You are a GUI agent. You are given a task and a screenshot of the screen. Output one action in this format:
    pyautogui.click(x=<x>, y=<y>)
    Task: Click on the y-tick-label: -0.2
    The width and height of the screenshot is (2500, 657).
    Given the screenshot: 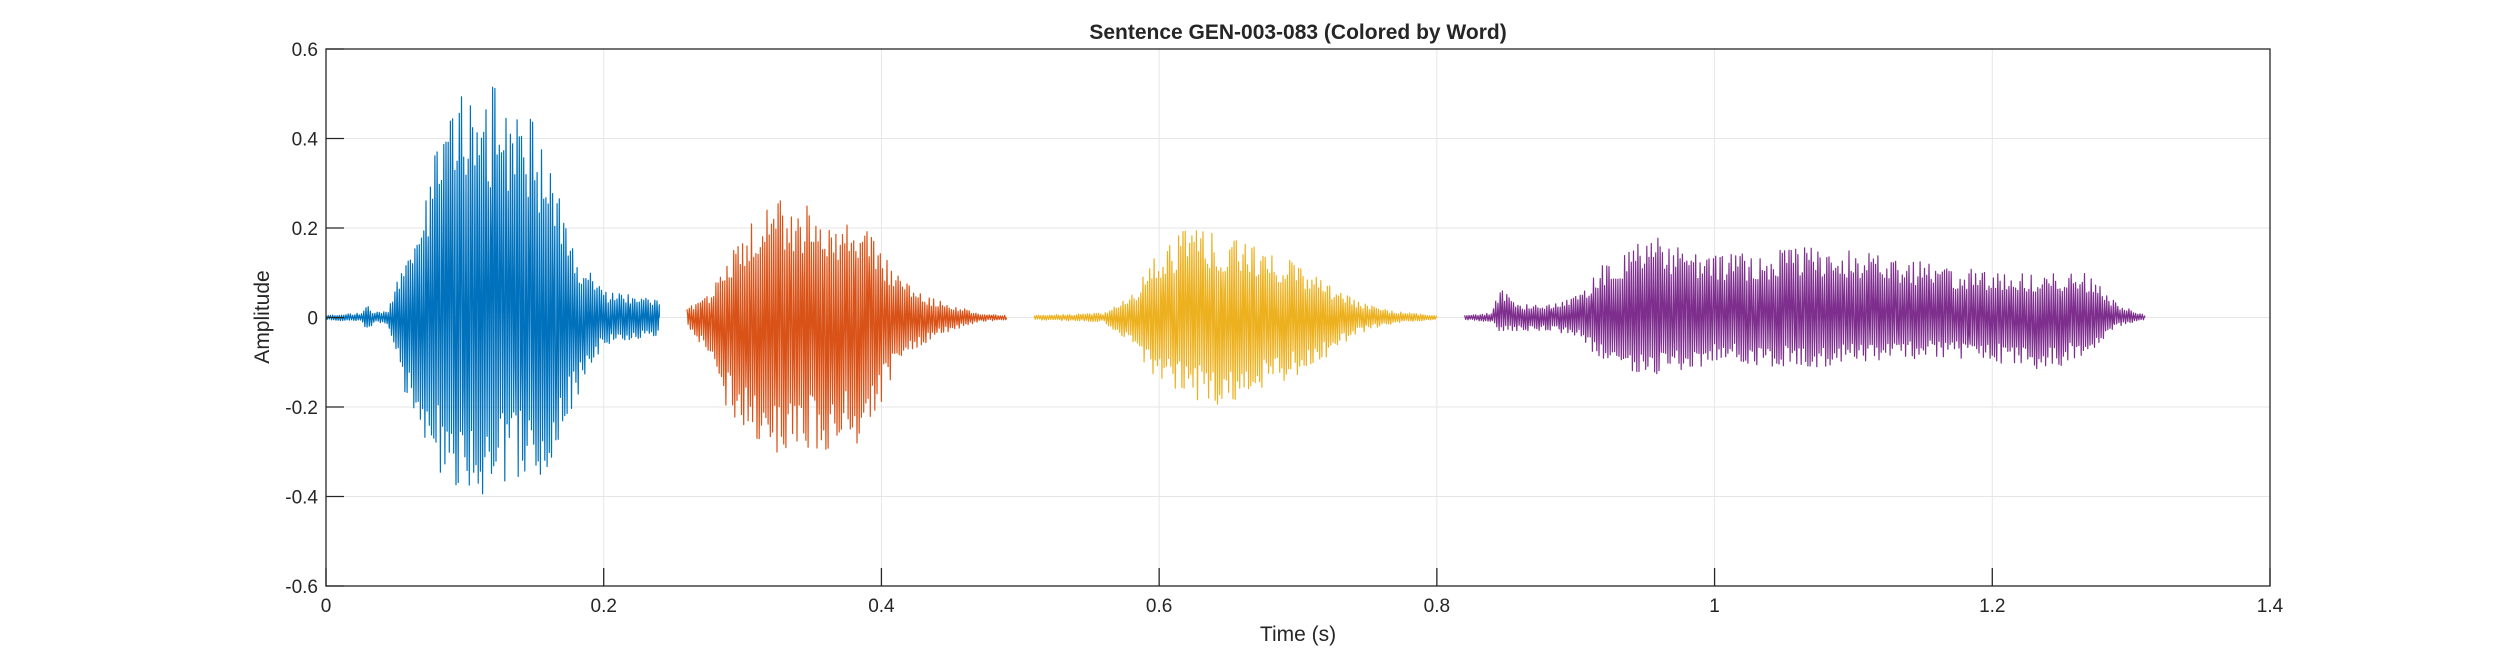 What is the action you would take?
    pyautogui.click(x=301, y=408)
    